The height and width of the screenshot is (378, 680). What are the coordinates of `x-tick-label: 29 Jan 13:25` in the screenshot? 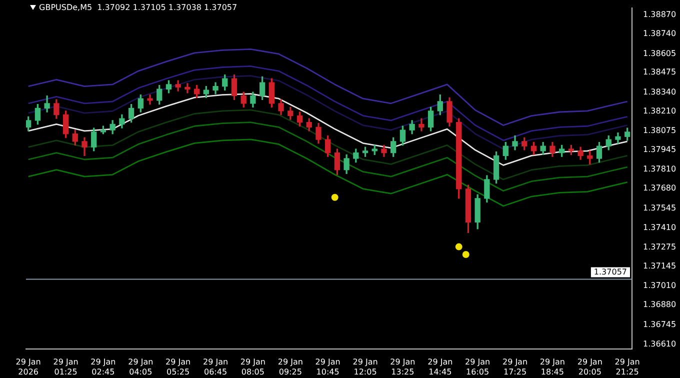 It's located at (403, 367).